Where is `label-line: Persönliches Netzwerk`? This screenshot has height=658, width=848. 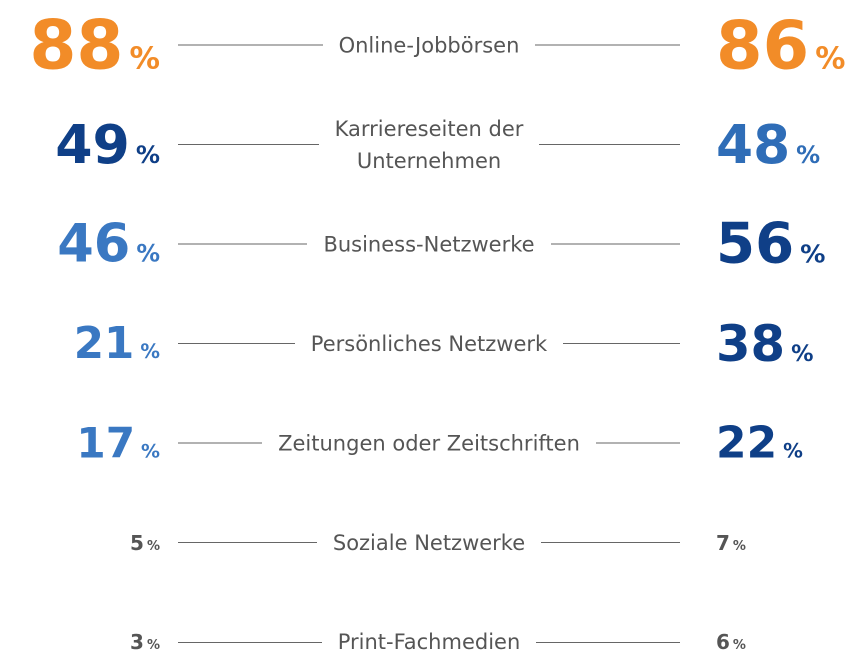
label-line: Persönliches Netzwerk is located at coordinates (429, 343).